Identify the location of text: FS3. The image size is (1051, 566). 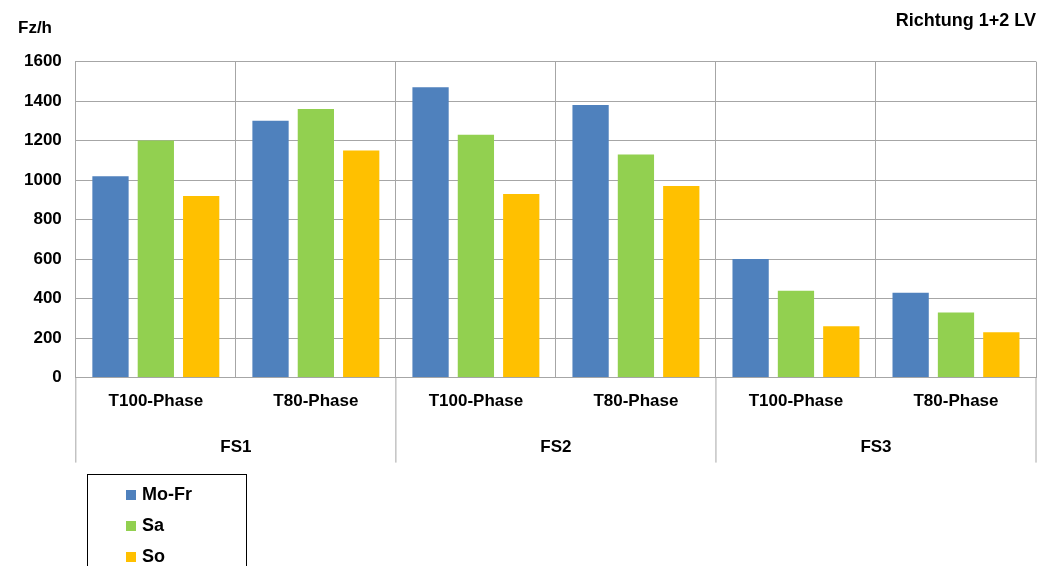
(876, 447).